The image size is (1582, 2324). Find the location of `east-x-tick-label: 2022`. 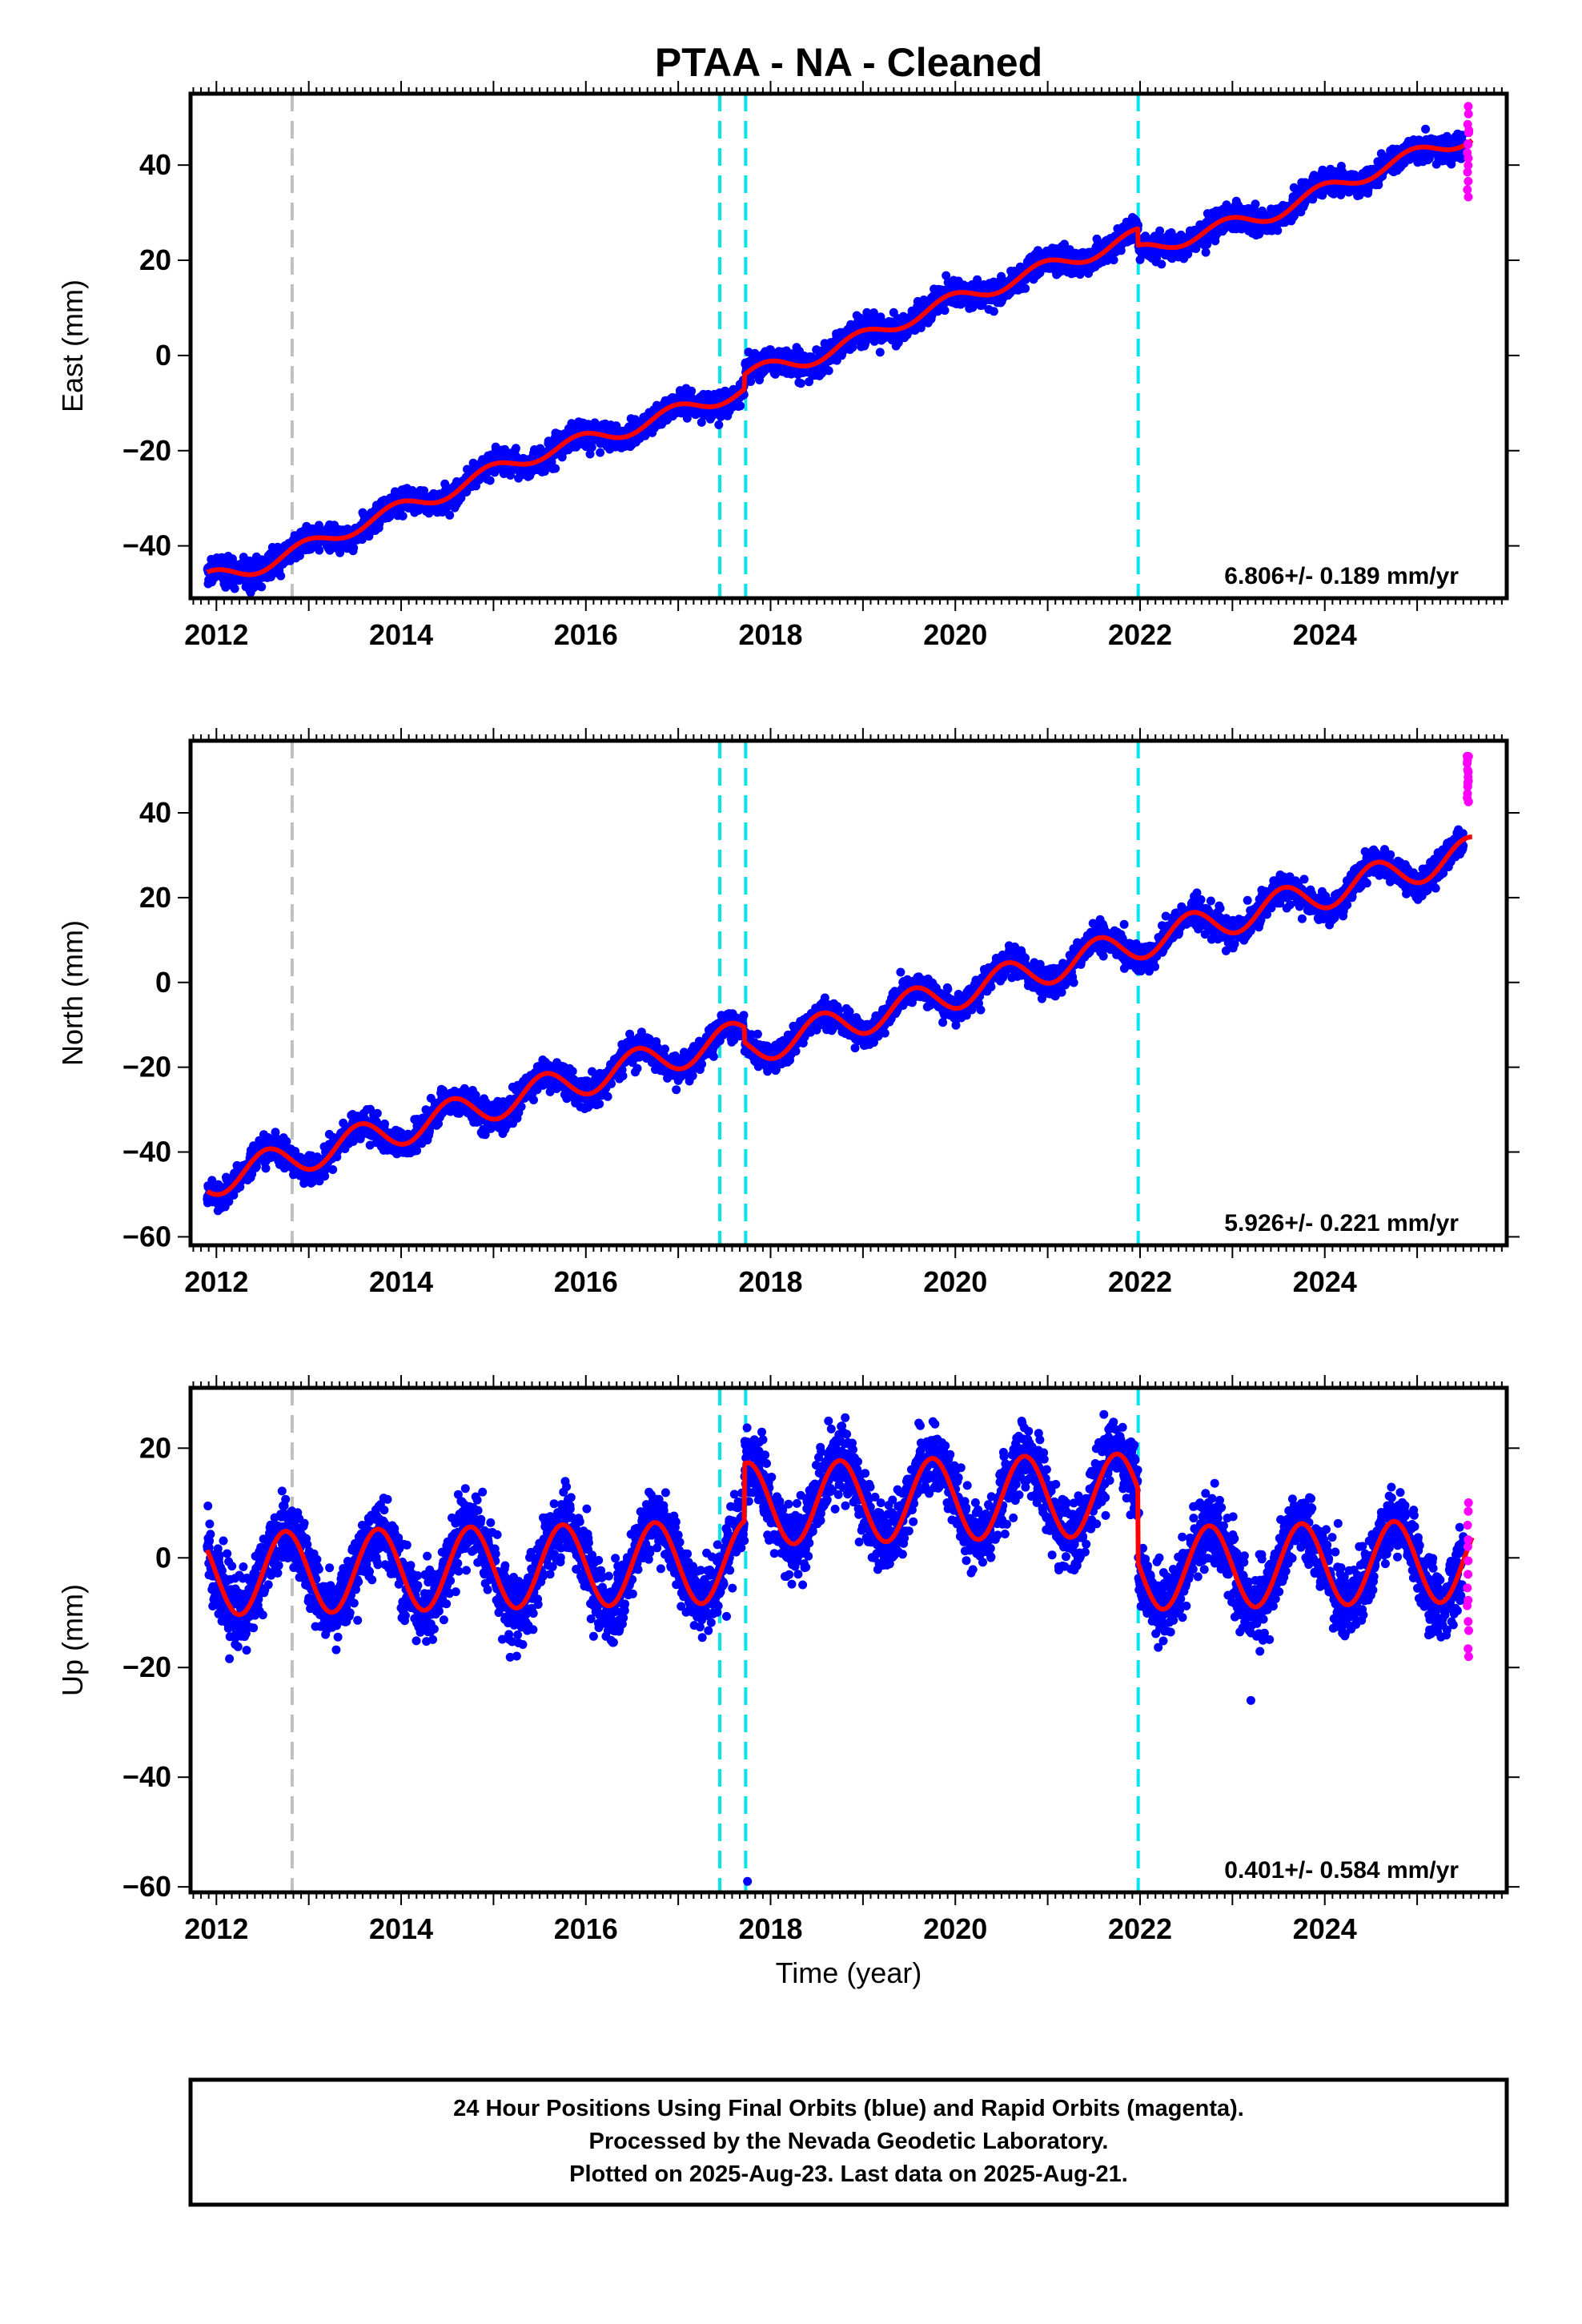

east-x-tick-label: 2022 is located at coordinates (1140, 634).